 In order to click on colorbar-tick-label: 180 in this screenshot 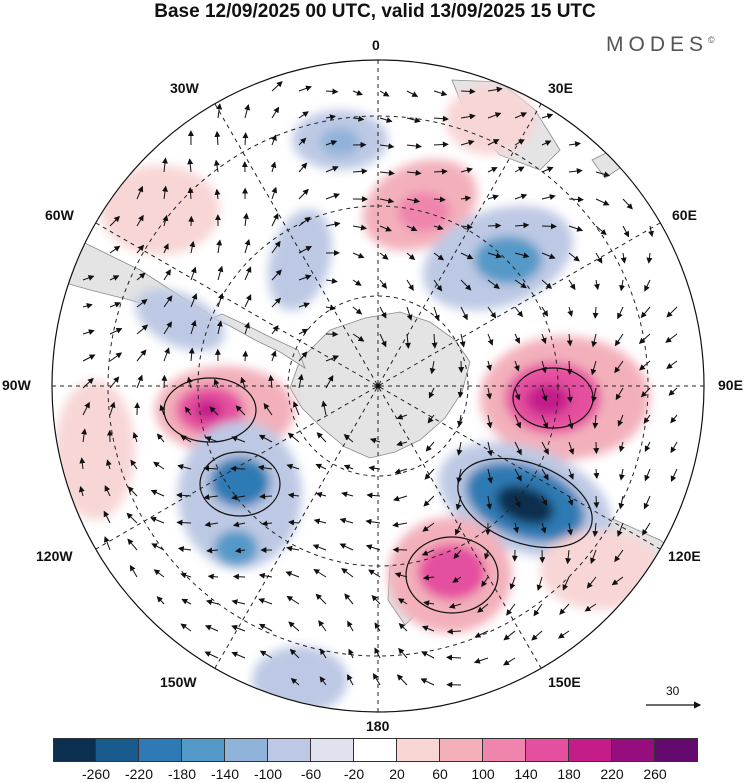, I will do `click(569, 774)`.